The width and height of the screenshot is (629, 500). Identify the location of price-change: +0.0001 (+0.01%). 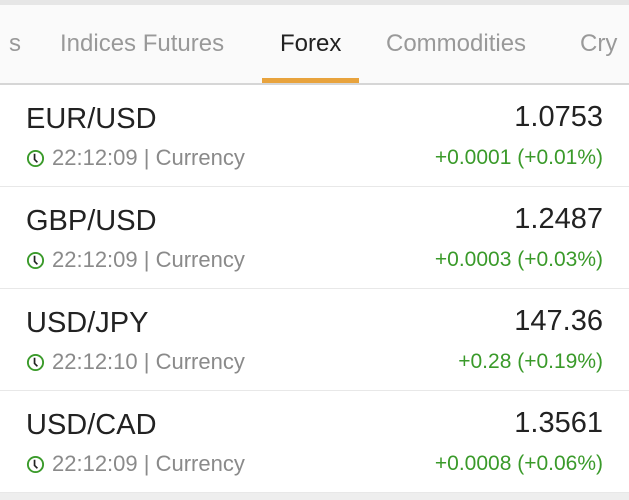
(518, 157).